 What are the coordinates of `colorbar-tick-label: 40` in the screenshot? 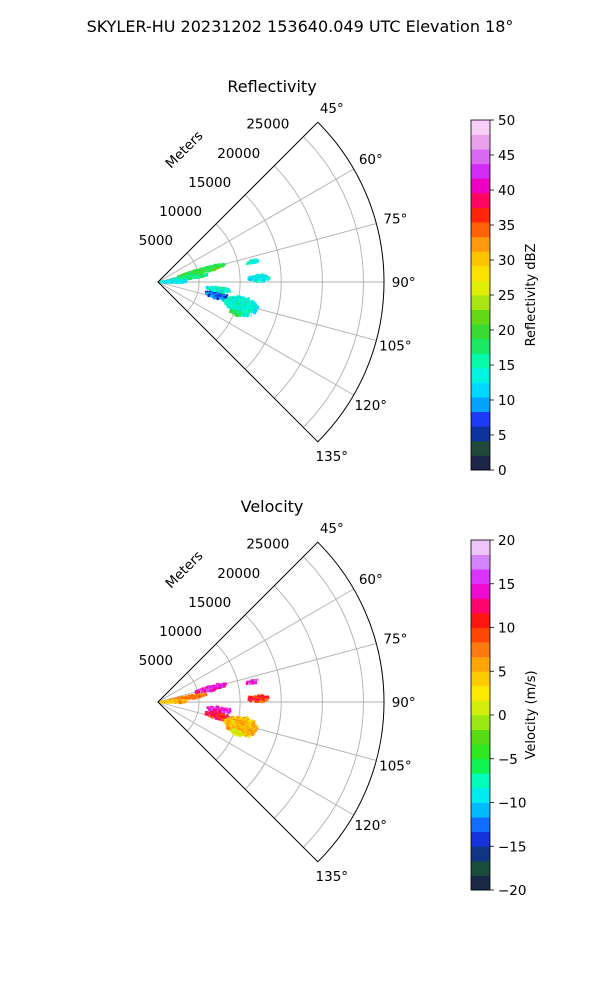 It's located at (506, 191).